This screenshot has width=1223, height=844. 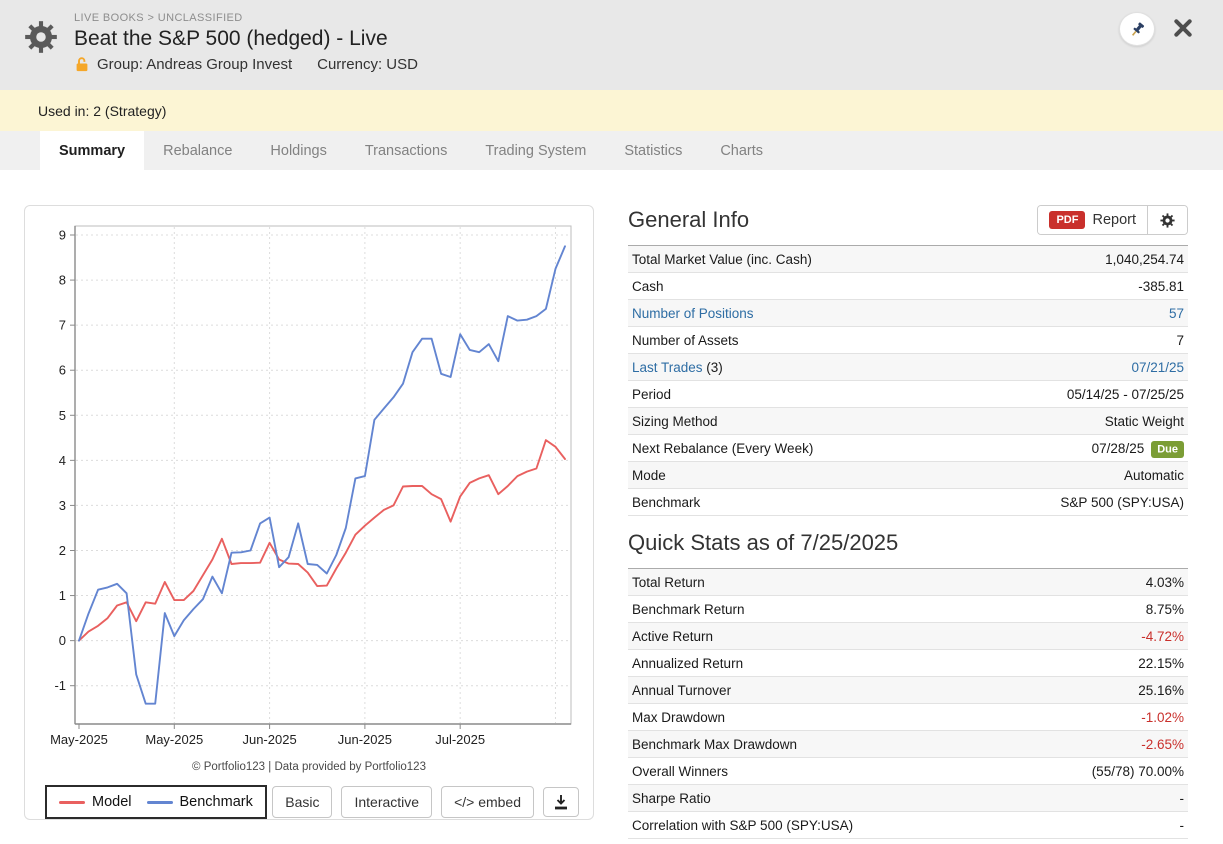 I want to click on benchmark-line-swatch, so click(x=159, y=802).